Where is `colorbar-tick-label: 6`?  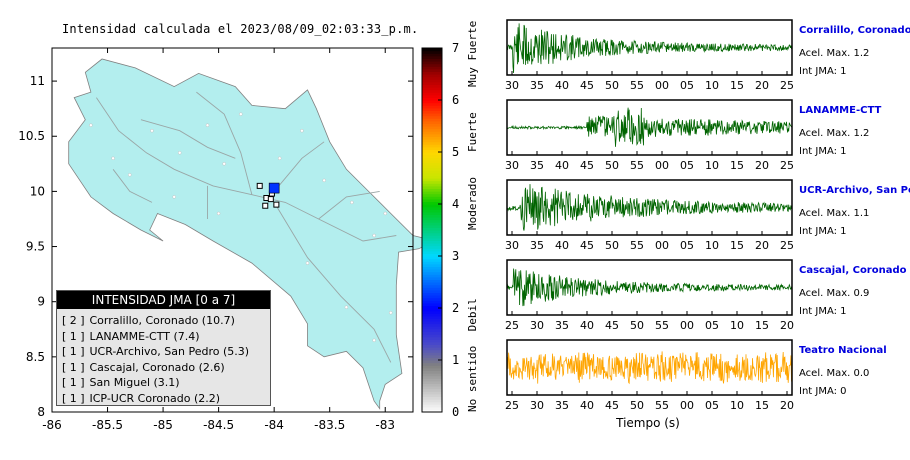 colorbar-tick-label: 6 is located at coordinates (455, 100).